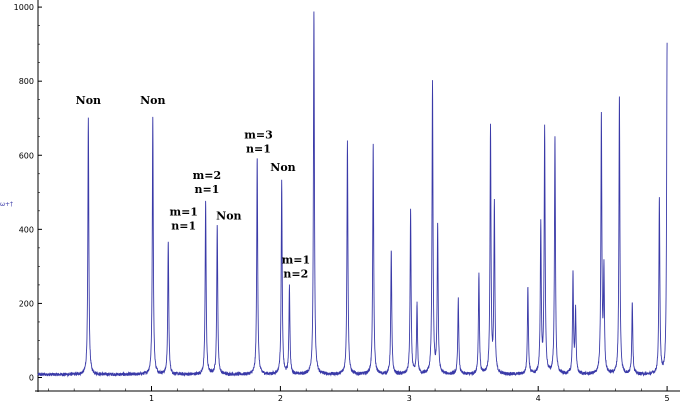  What do you see at coordinates (28, 193) in the screenshot?
I see `y-axis: 0 200 400 600 800 1000` at bounding box center [28, 193].